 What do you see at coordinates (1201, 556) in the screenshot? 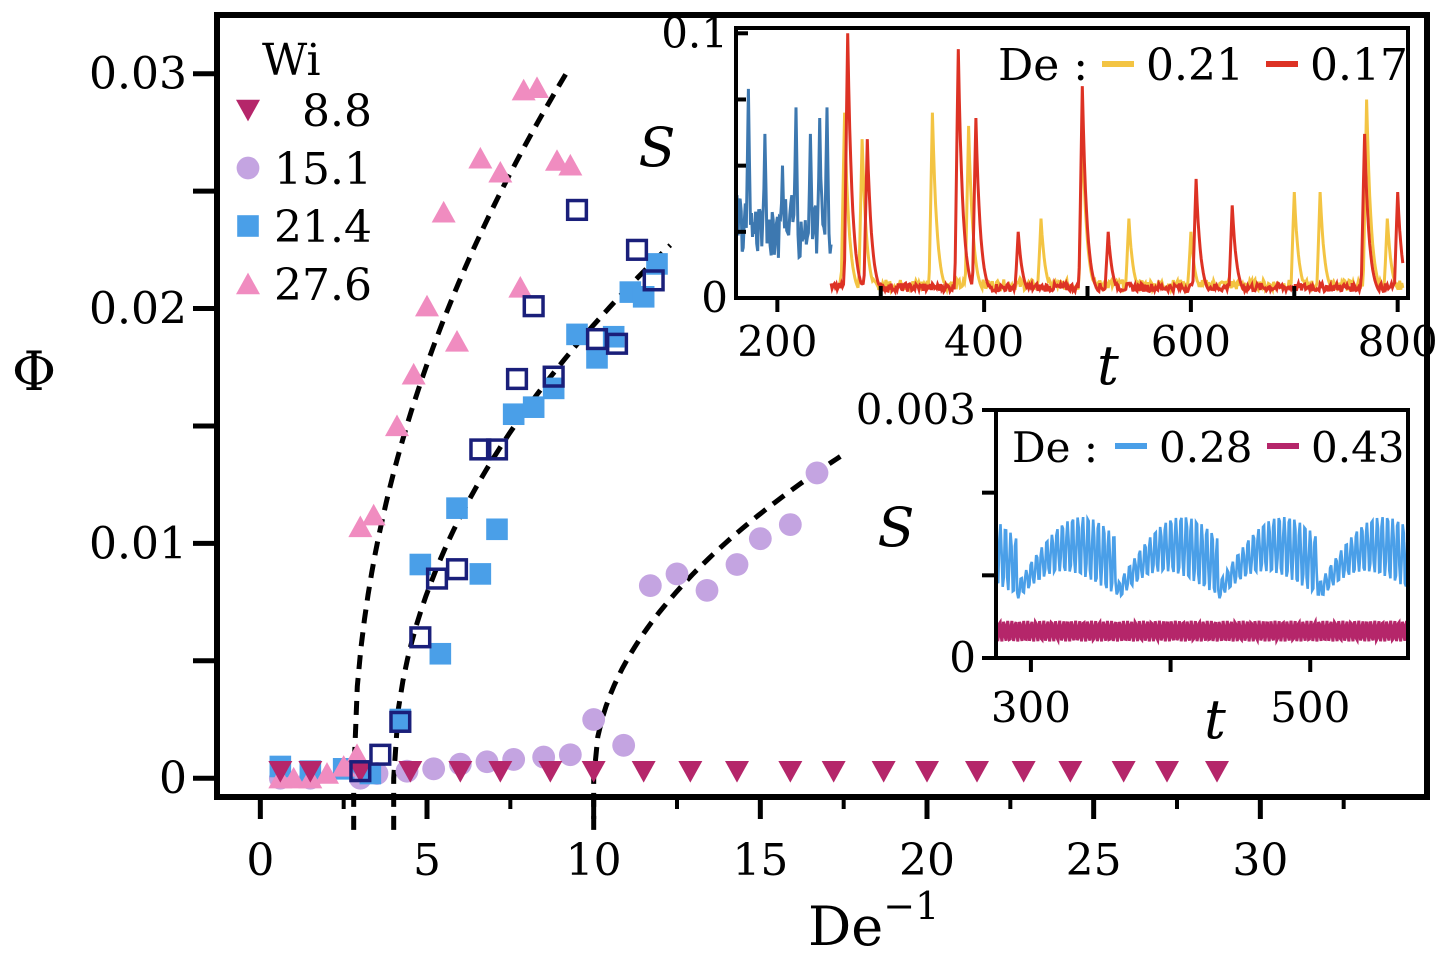
I see `inset-bottom-line-0.28` at bounding box center [1201, 556].